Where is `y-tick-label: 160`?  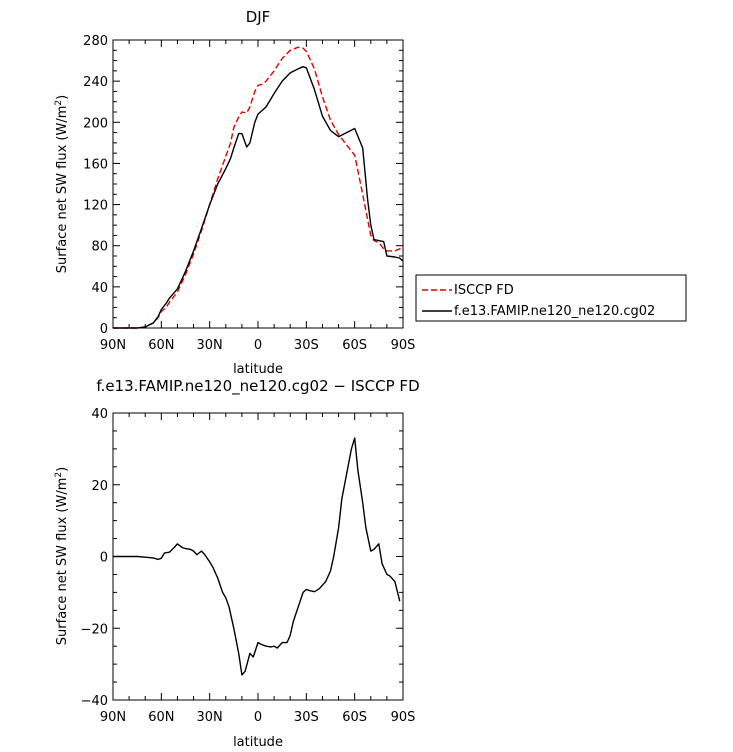 y-tick-label: 160 is located at coordinates (95, 164).